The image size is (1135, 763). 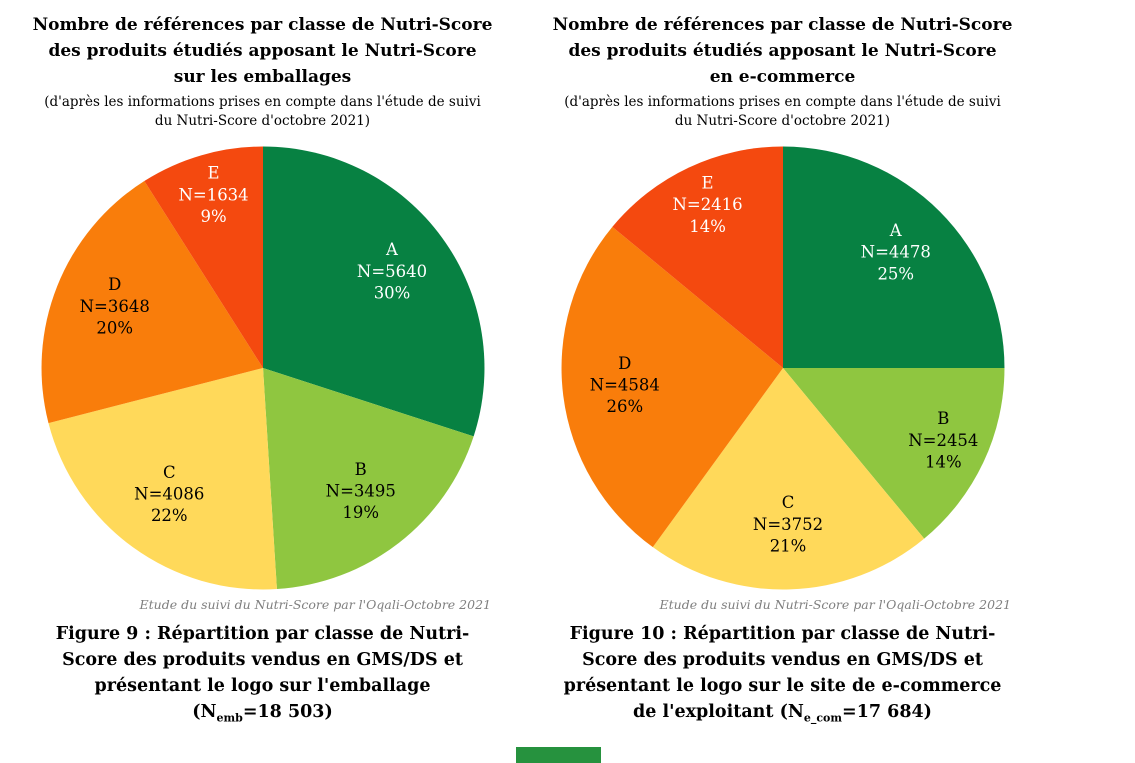 I want to click on figure10-n-sub: e_com, so click(x=823, y=718).